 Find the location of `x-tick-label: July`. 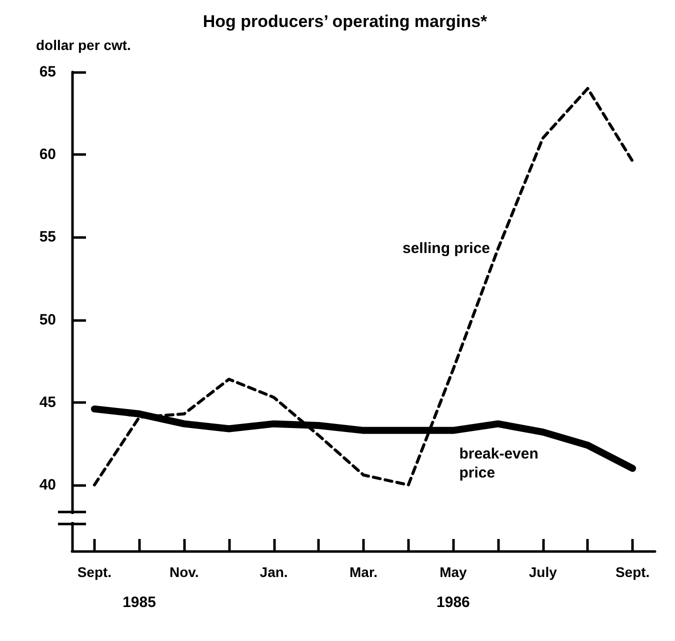

x-tick-label: July is located at coordinates (543, 572).